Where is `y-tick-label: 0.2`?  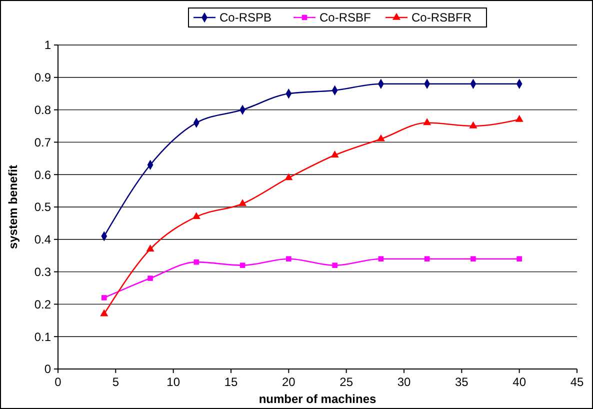
y-tick-label: 0.2 is located at coordinates (43, 304).